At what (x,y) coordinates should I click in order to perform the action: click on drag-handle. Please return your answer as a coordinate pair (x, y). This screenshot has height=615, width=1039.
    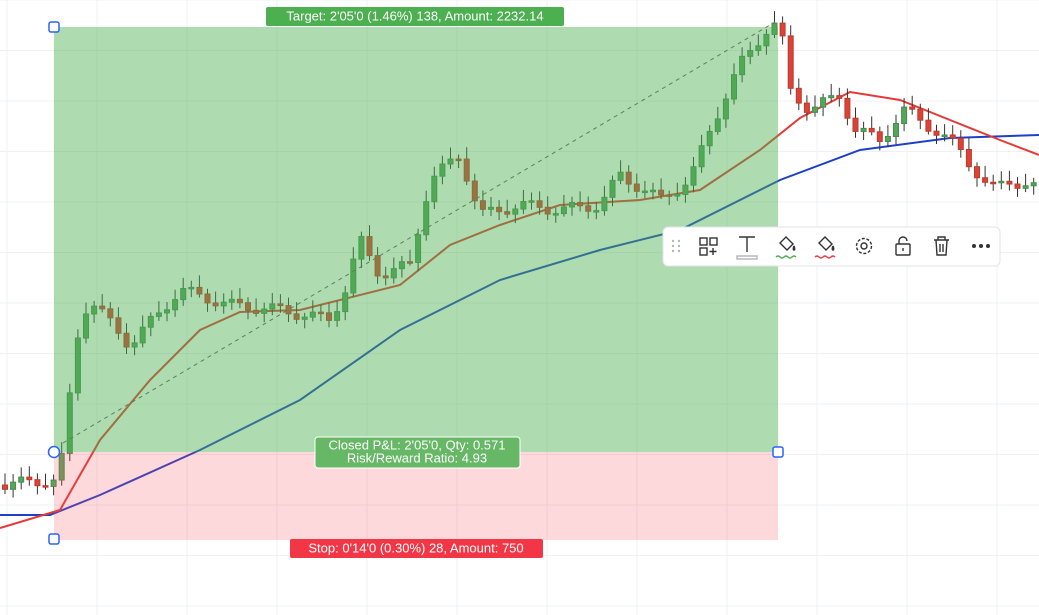
    Looking at the image, I should click on (676, 246).